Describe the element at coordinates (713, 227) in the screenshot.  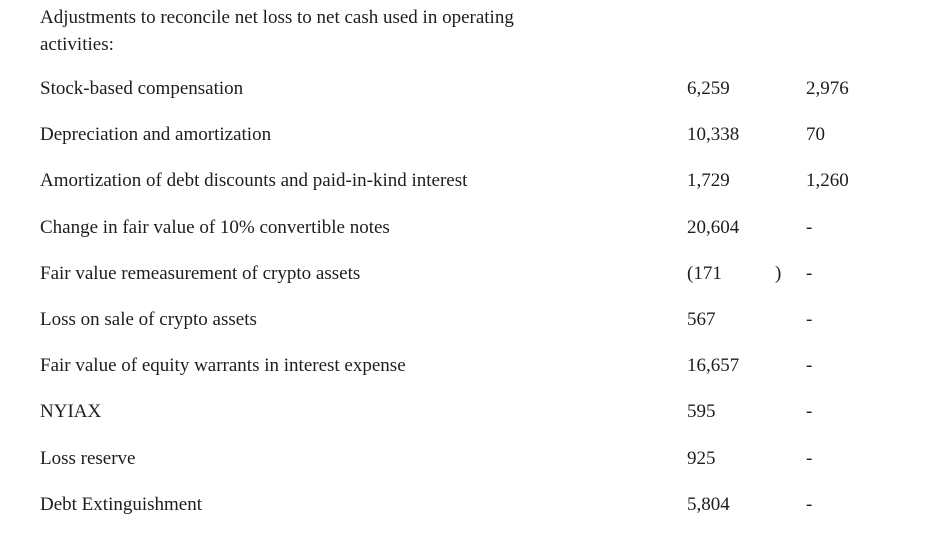
I see `value-col1: 20,604` at that location.